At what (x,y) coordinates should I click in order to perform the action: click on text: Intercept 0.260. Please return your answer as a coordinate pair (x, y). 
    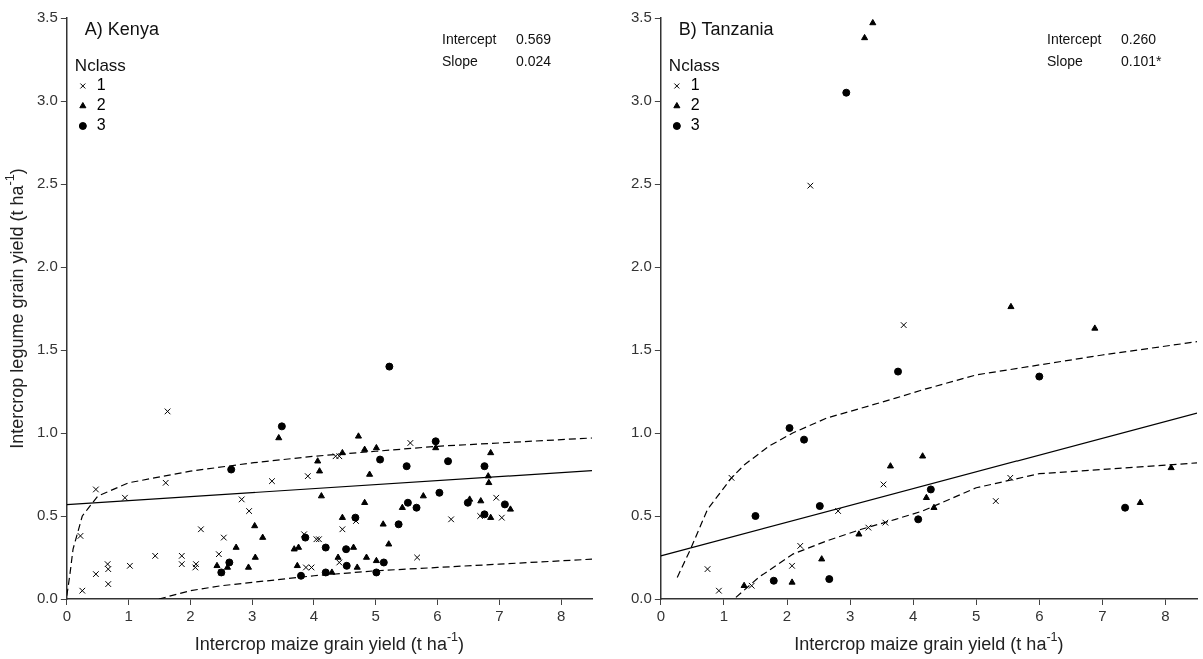
    Looking at the image, I should click on (1102, 38).